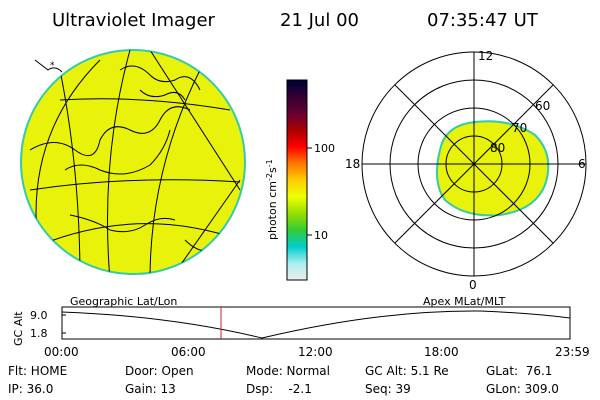 The height and width of the screenshot is (400, 600). Describe the element at coordinates (483, 20) in the screenshot. I see `observation-time: 07:35:47 UT` at that location.